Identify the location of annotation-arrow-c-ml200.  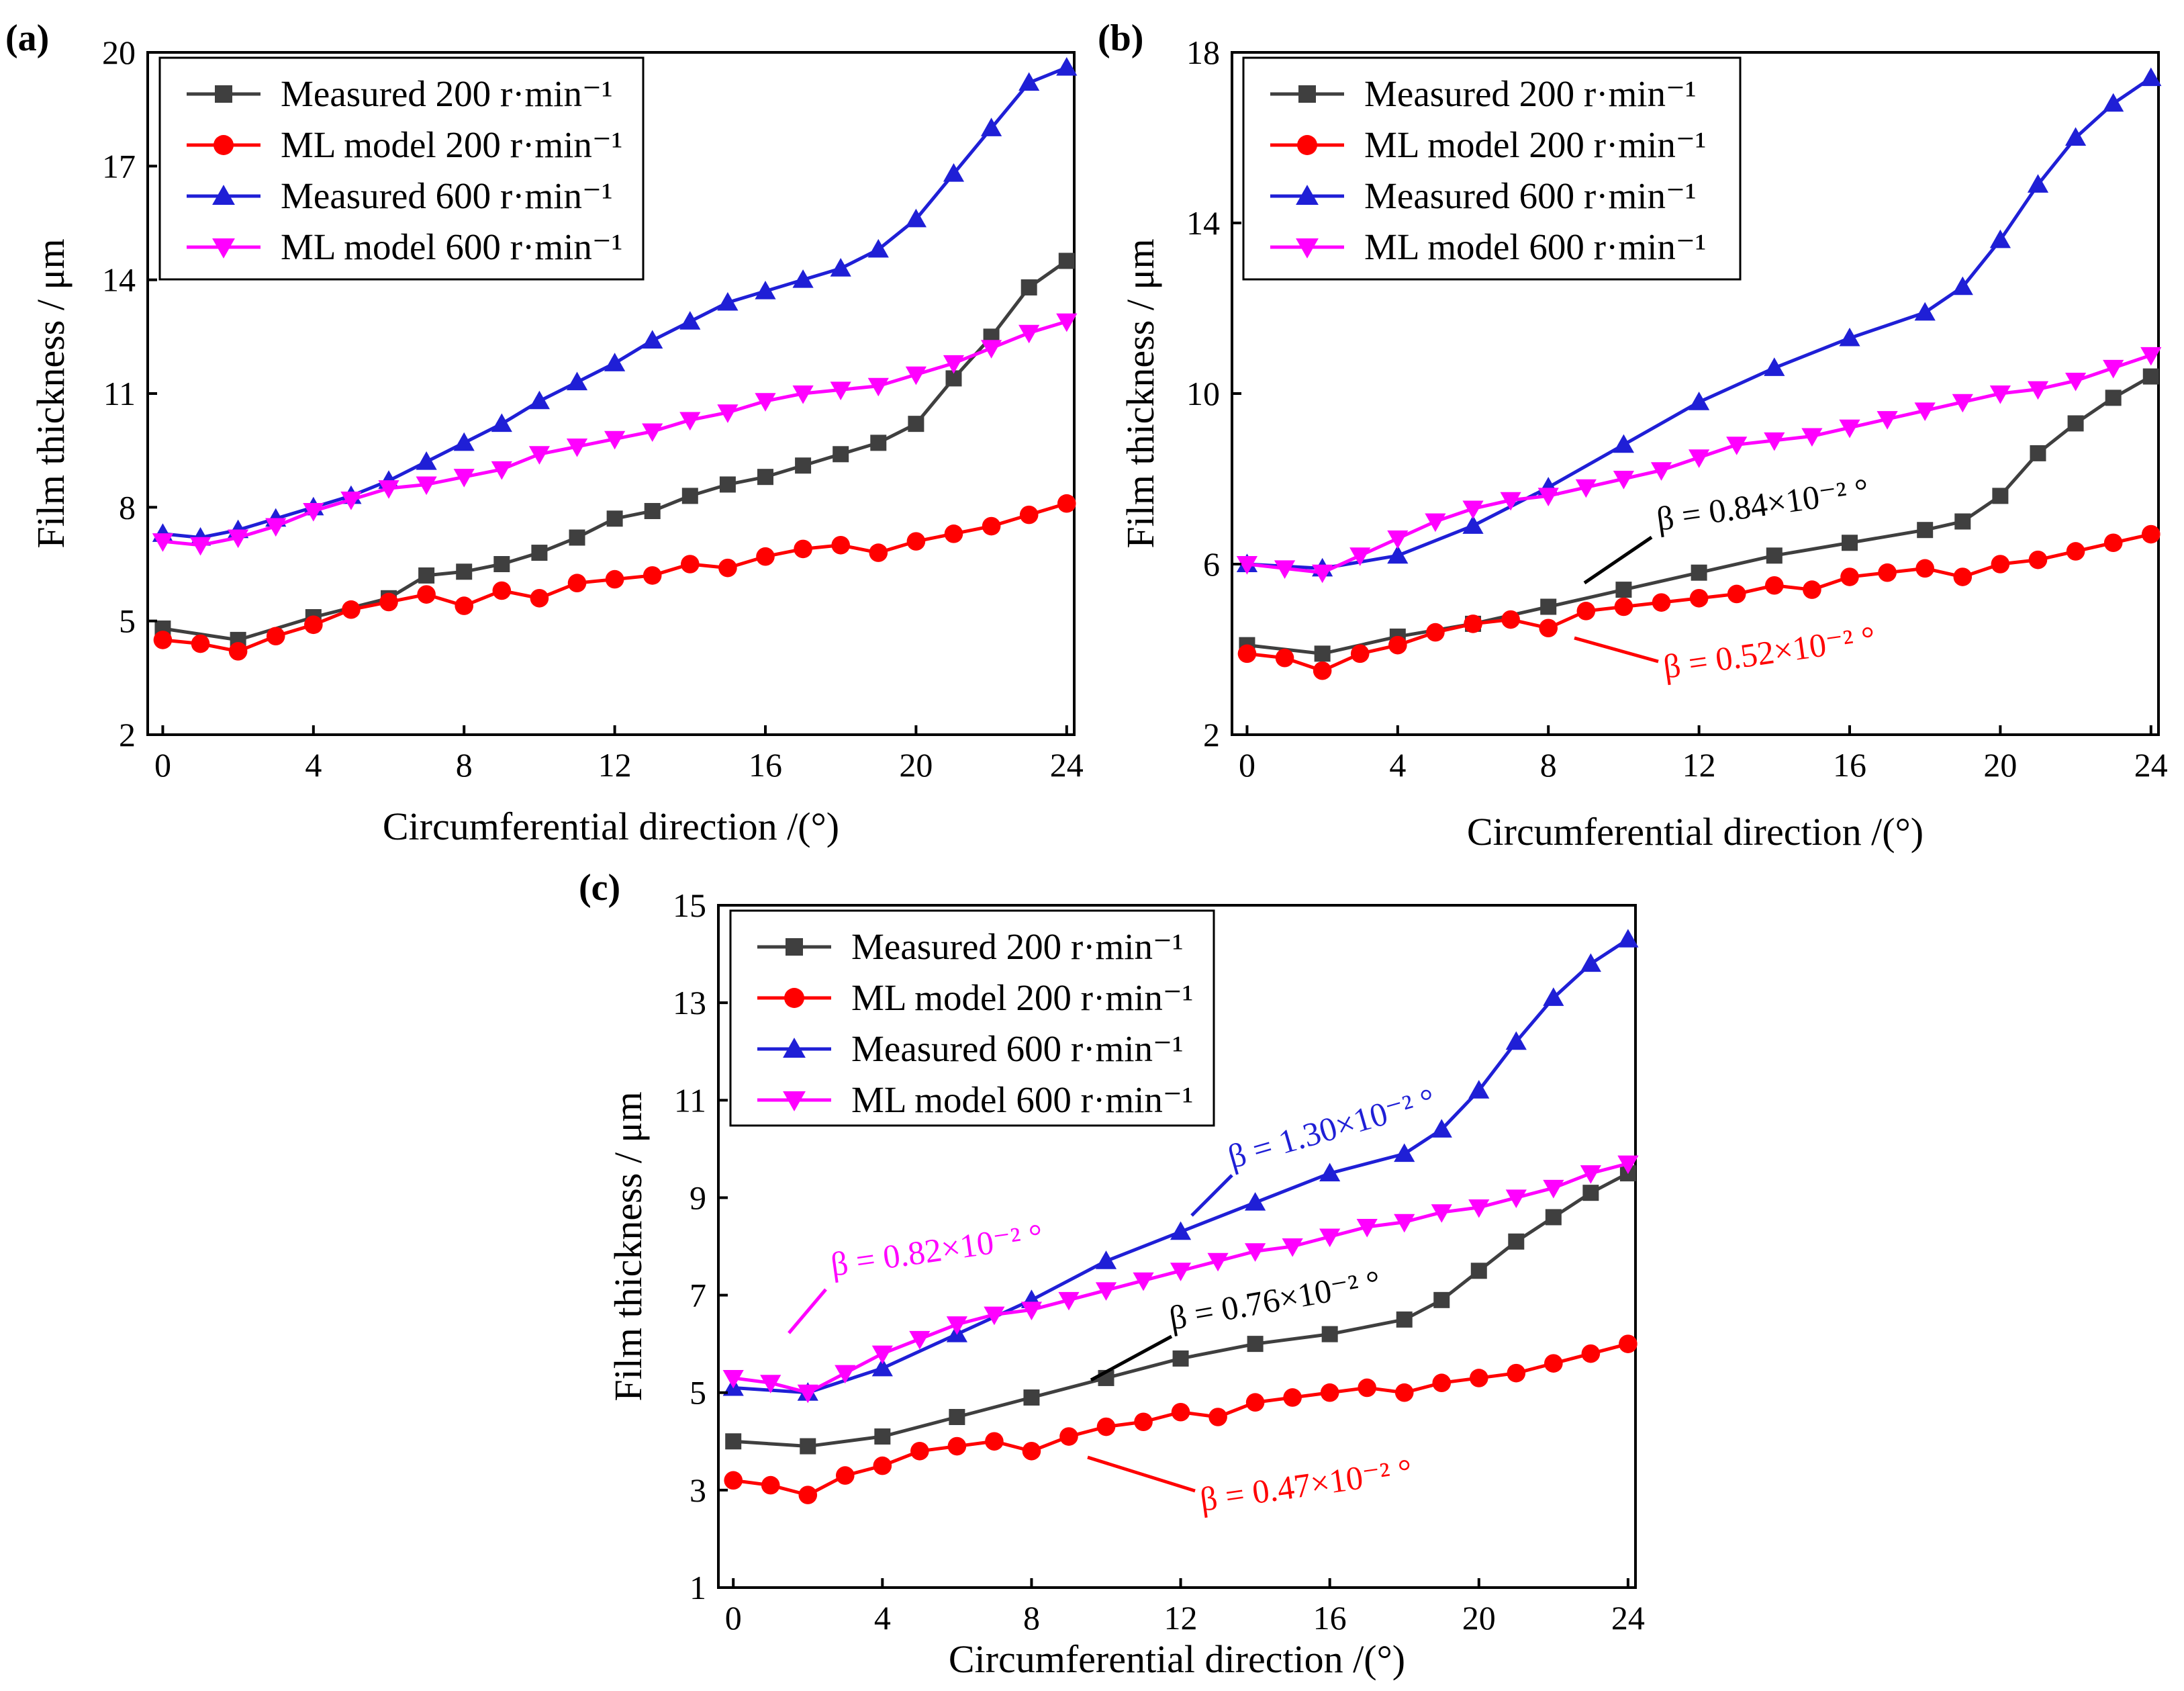
(1142, 1474).